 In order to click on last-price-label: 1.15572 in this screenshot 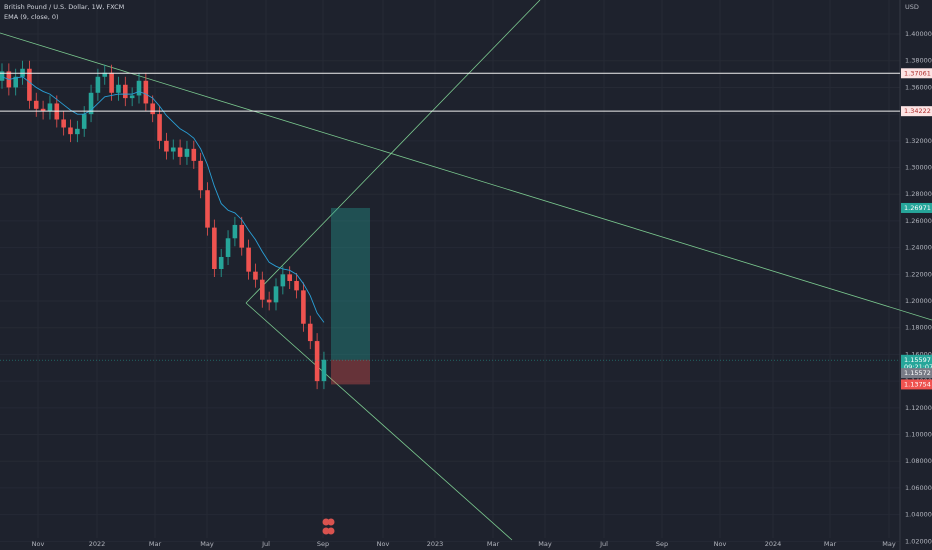, I will do `click(917, 373)`.